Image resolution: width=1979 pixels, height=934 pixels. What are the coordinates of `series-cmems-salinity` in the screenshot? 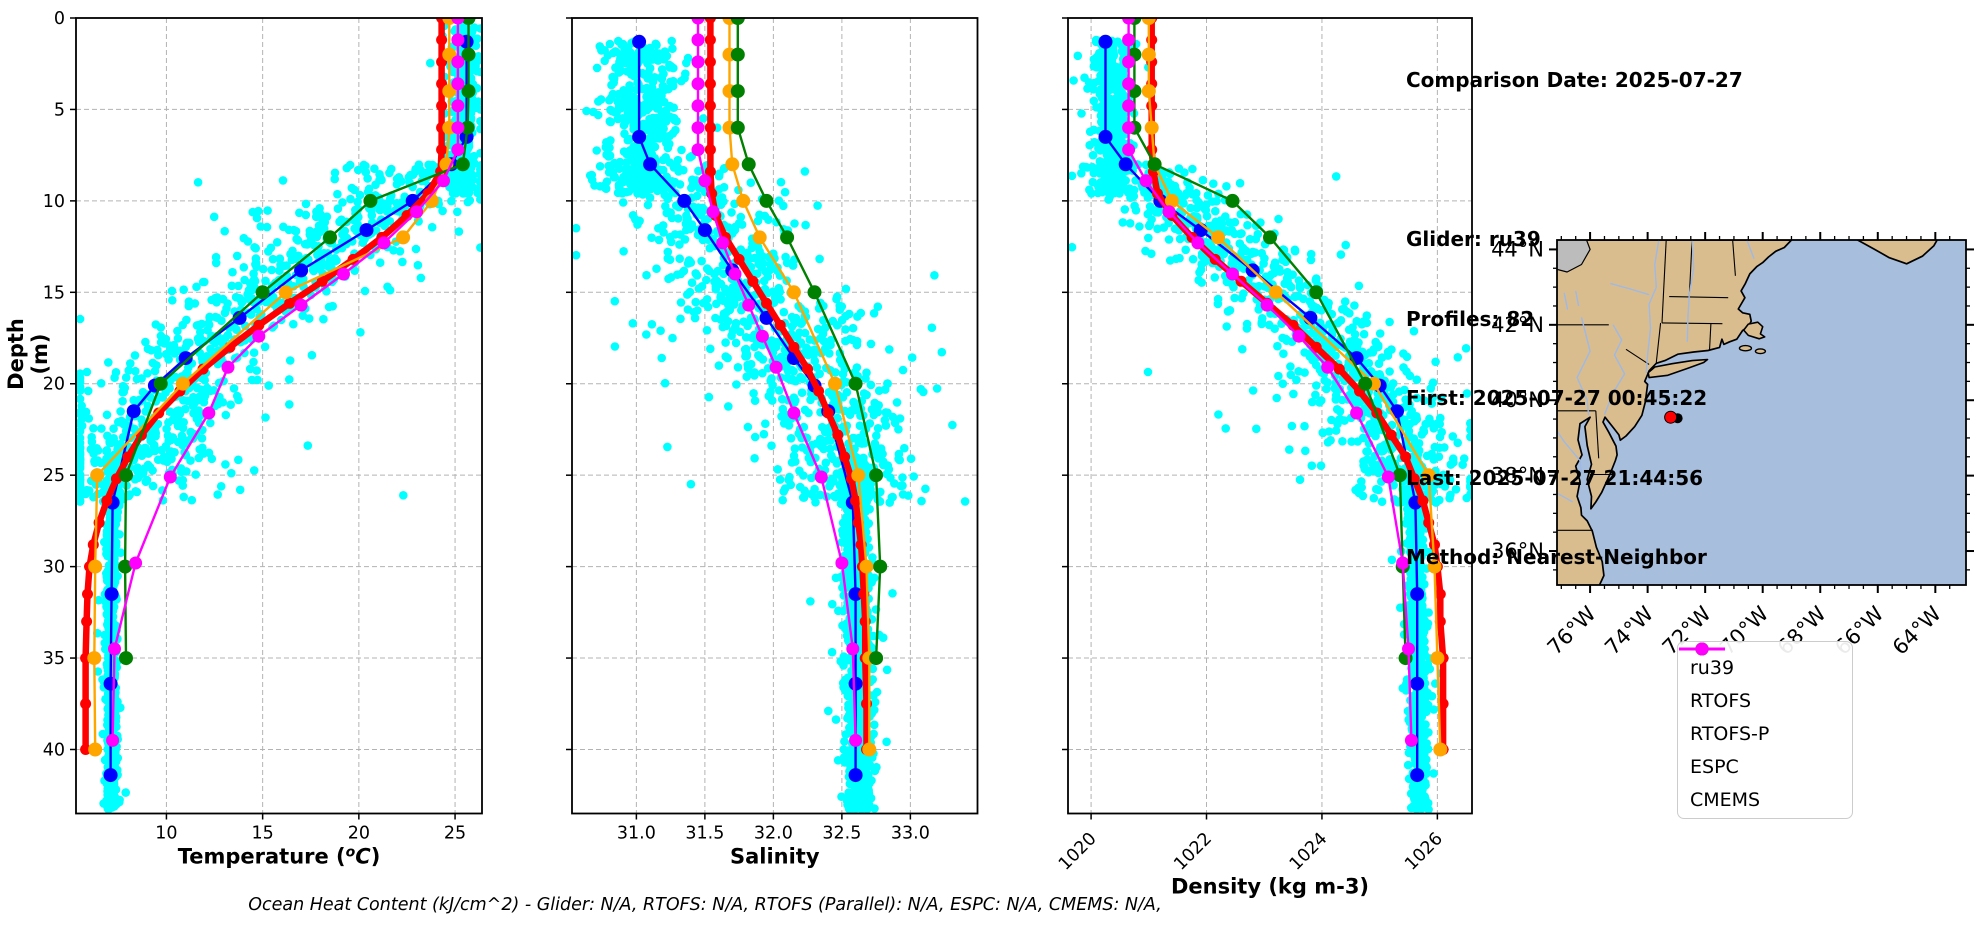 It's located at (777, 382).